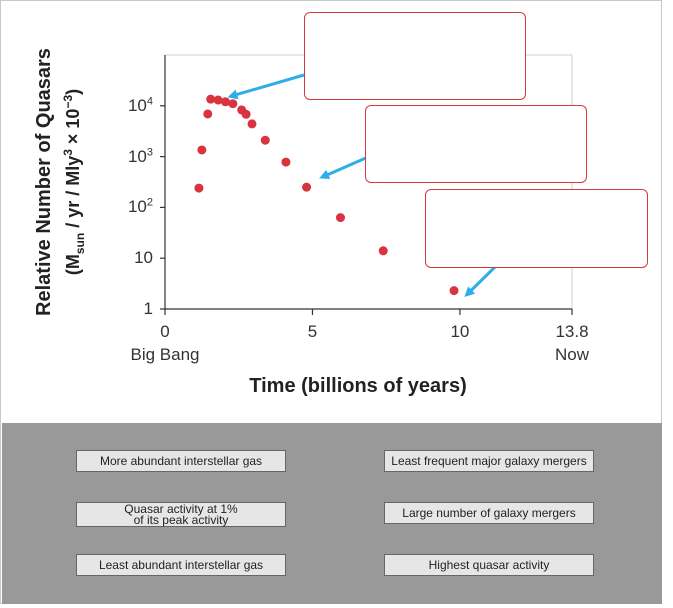 The width and height of the screenshot is (673, 608). Describe the element at coordinates (572, 331) in the screenshot. I see `x-tick-label: 13.8` at that location.